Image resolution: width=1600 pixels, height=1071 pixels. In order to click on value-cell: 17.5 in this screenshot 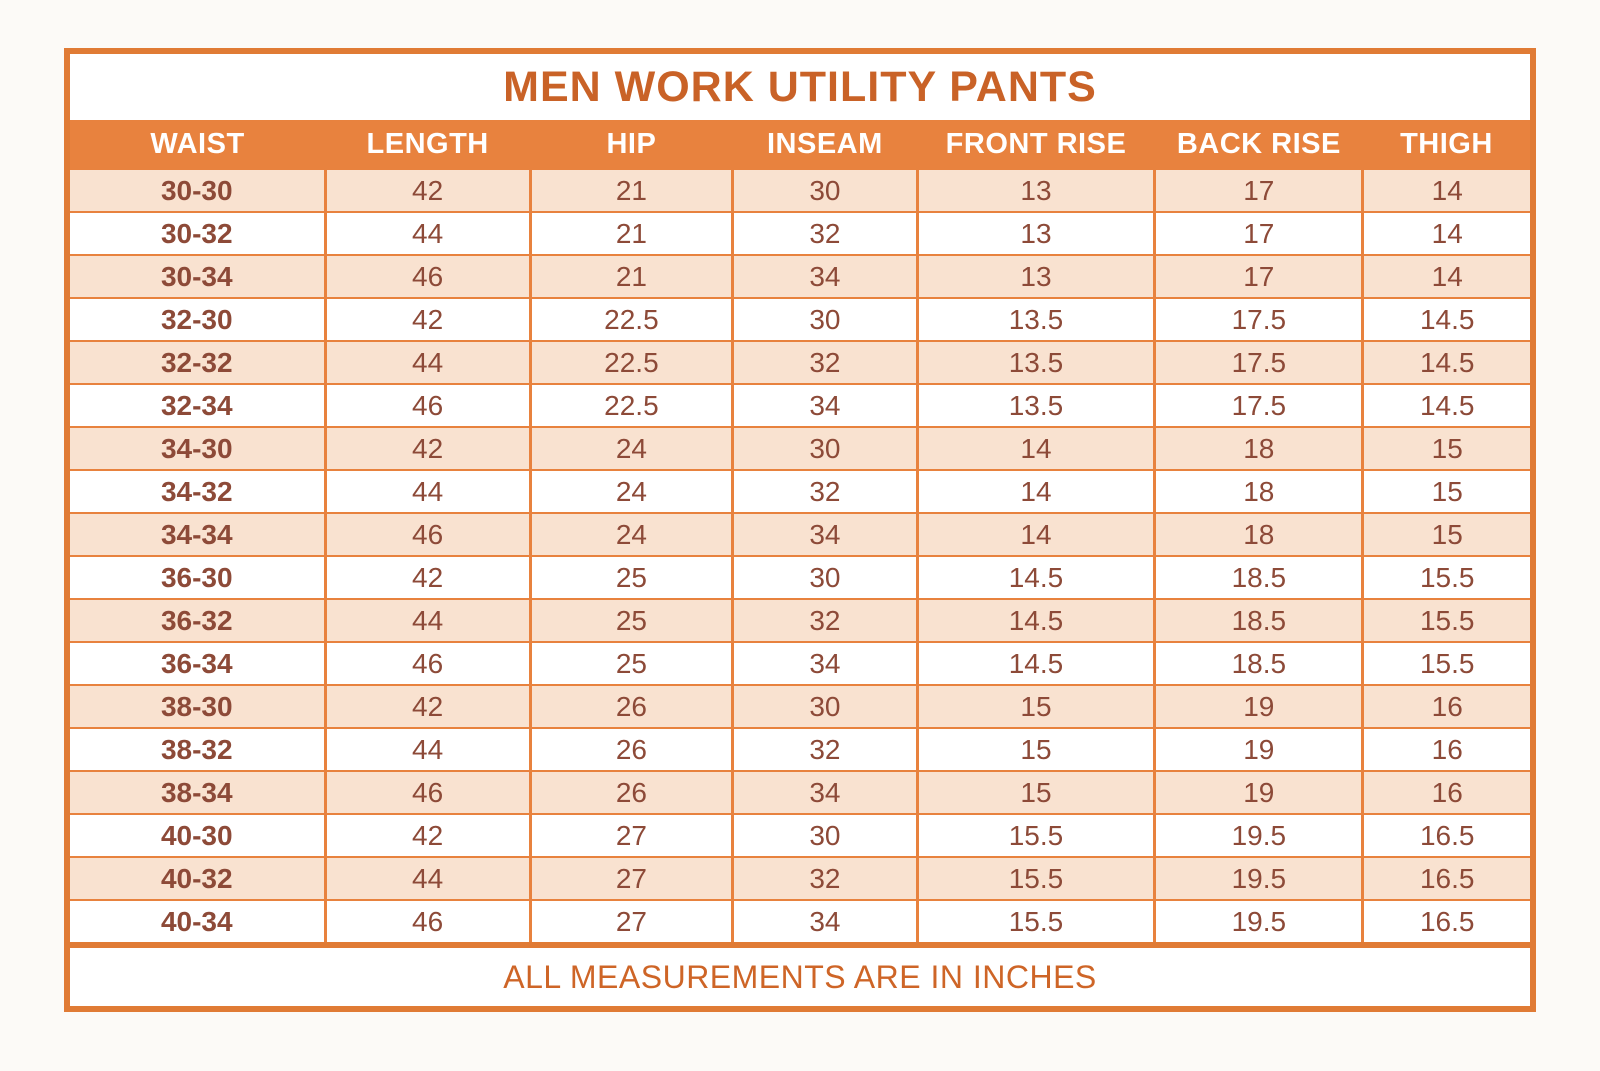, I will do `click(1259, 319)`.